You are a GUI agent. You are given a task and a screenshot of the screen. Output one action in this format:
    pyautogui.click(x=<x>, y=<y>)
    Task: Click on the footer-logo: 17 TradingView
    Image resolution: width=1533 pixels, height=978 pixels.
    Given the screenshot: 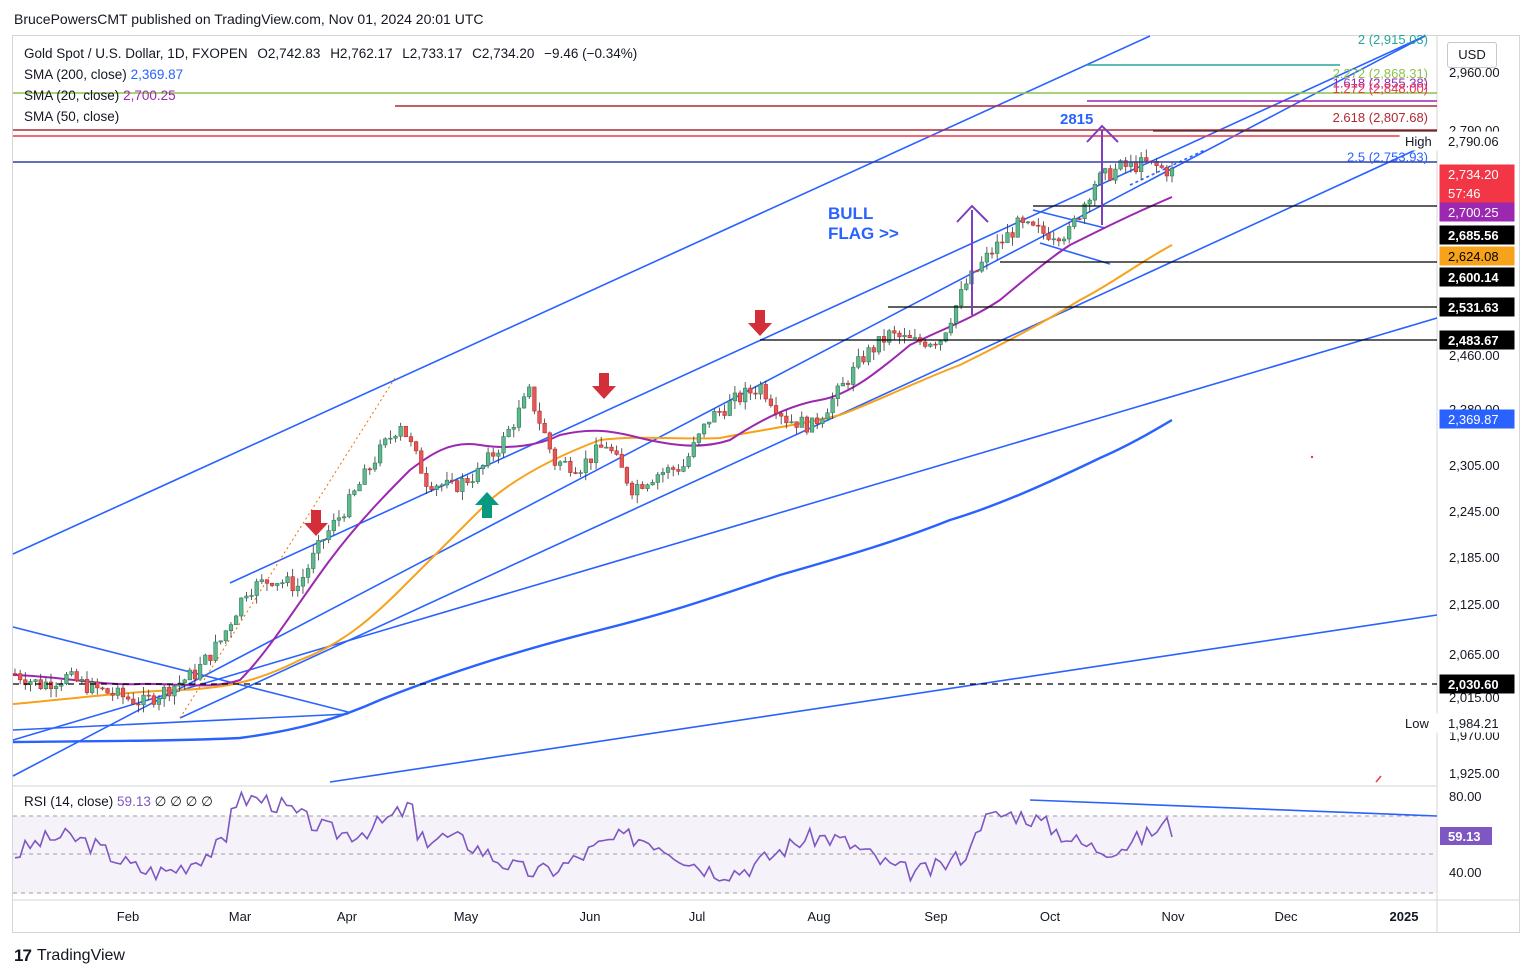 What is the action you would take?
    pyautogui.click(x=69, y=956)
    